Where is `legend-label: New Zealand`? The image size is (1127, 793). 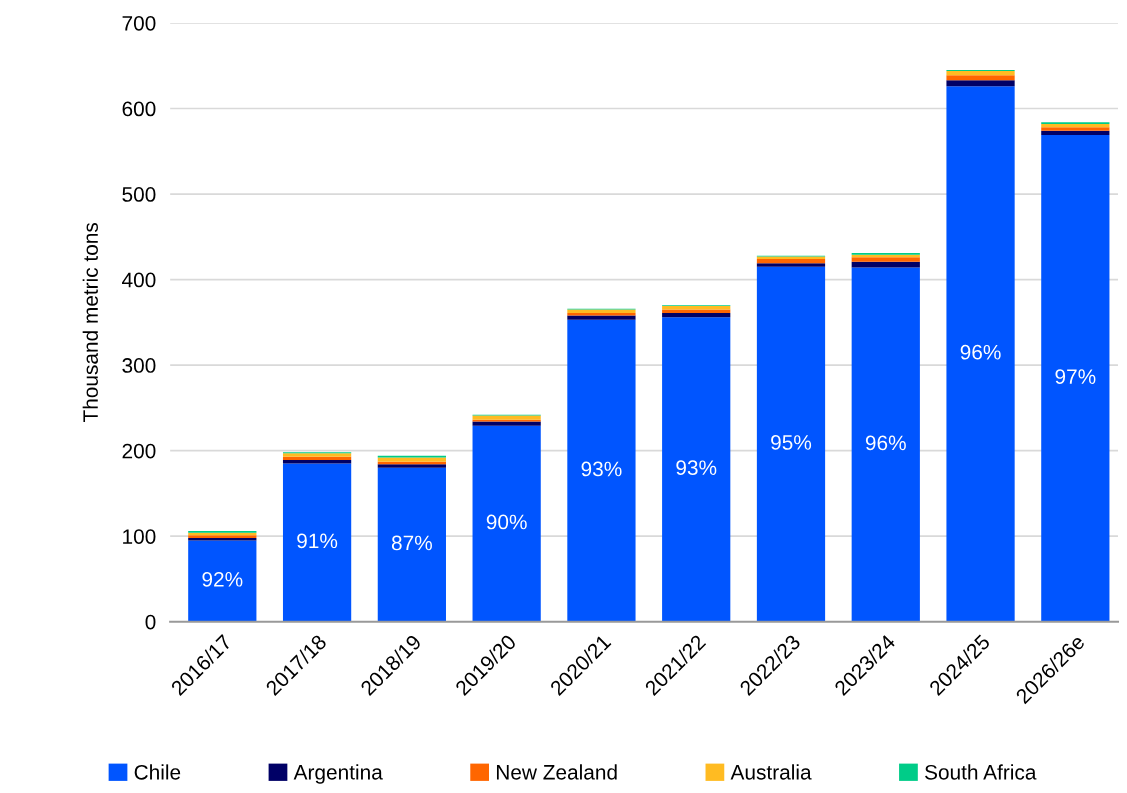
legend-label: New Zealand is located at coordinates (556, 772).